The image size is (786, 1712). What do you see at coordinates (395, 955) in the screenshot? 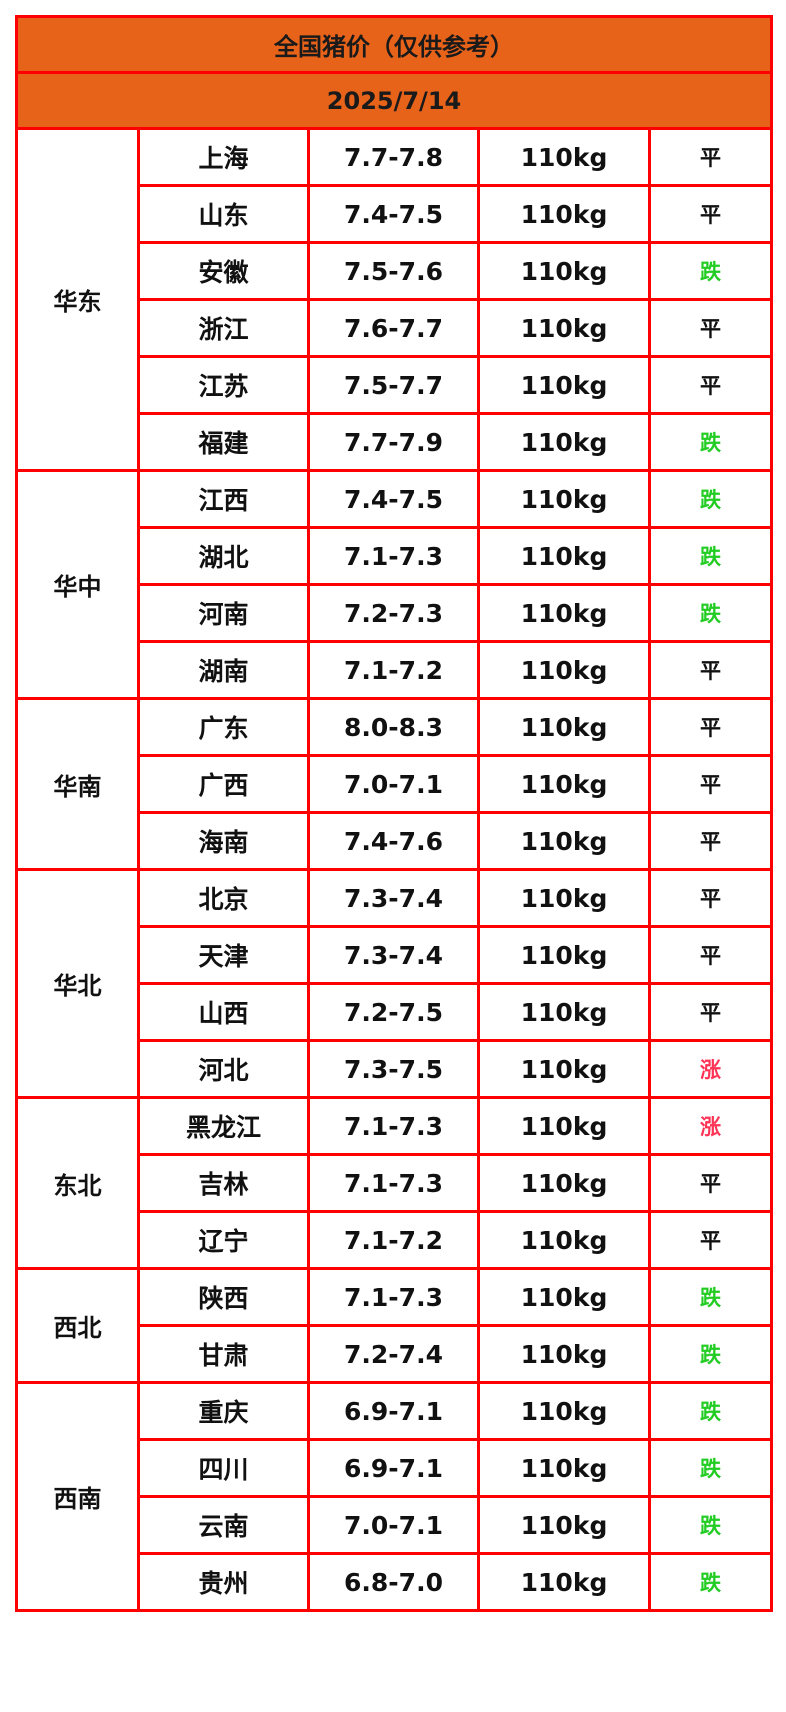
I see `table-row: 天津 7.3-7.4 110kg 平` at bounding box center [395, 955].